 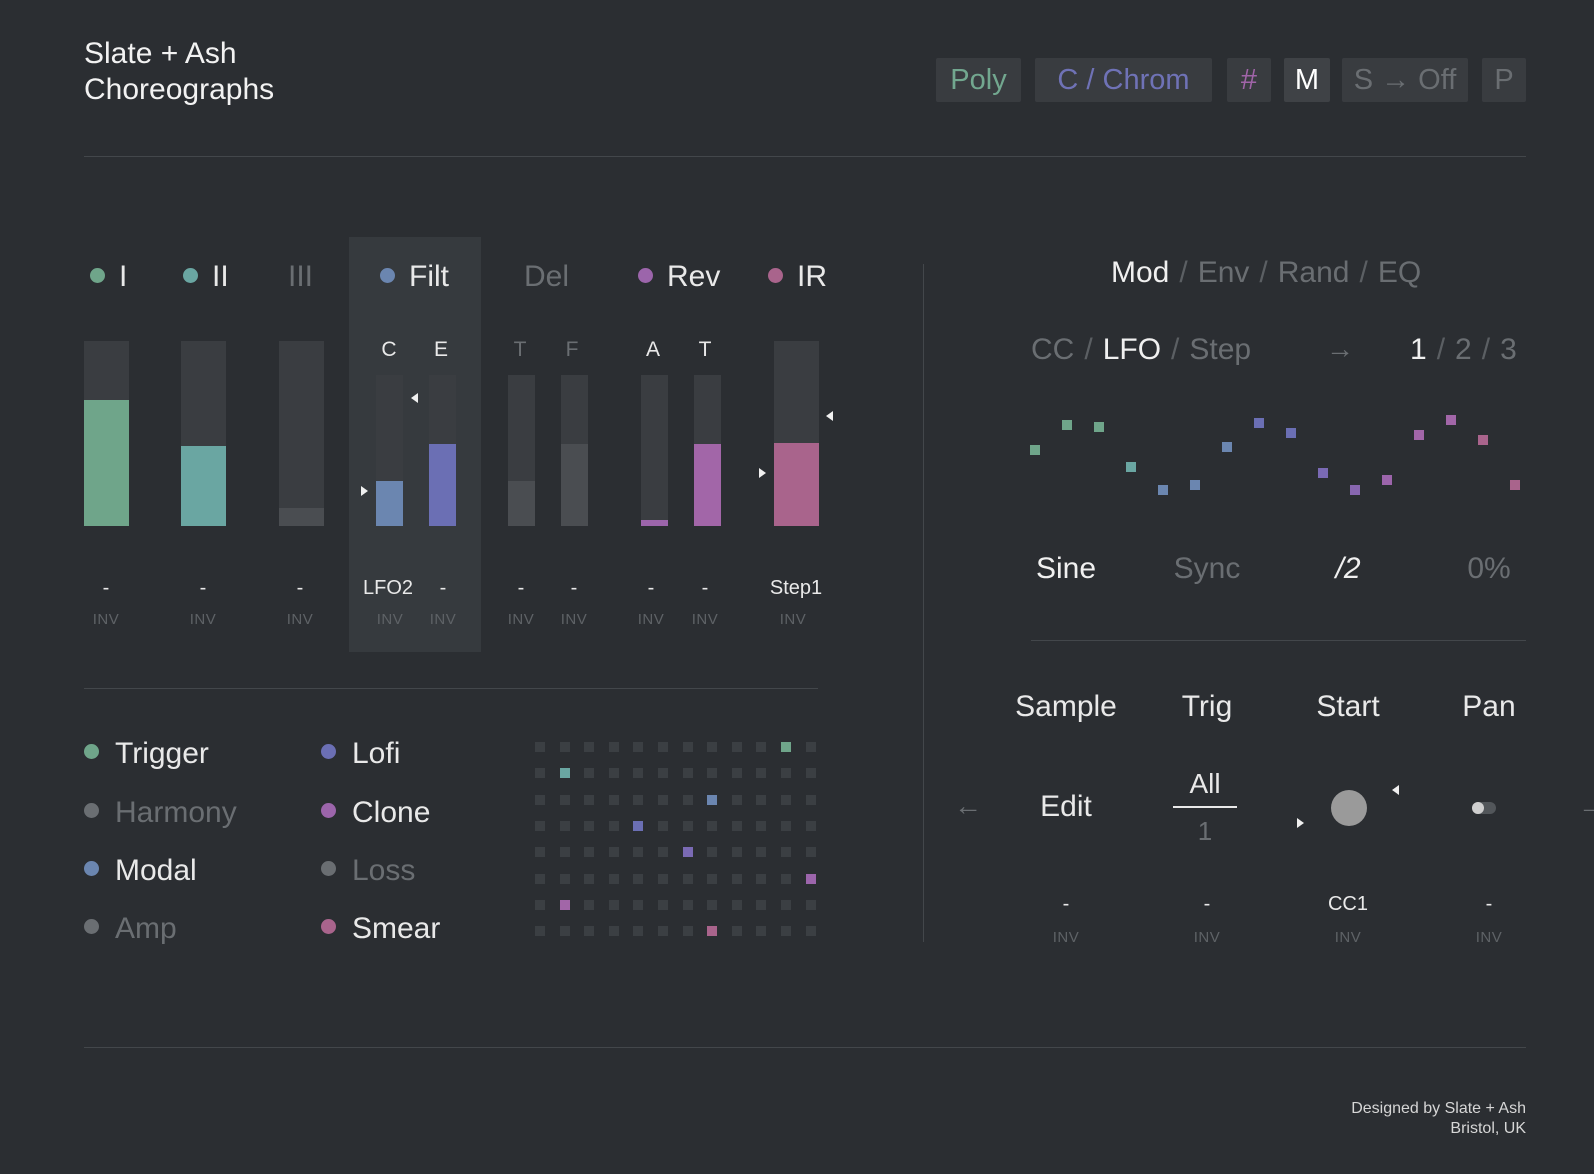 What do you see at coordinates (1418, 349) in the screenshot?
I see `page-1: 1` at bounding box center [1418, 349].